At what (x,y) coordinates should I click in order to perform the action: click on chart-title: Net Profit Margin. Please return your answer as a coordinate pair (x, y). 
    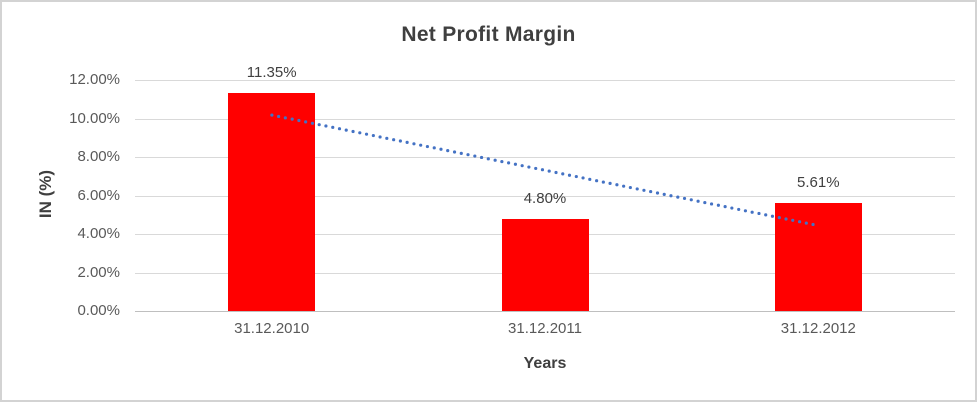
    Looking at the image, I should click on (488, 34).